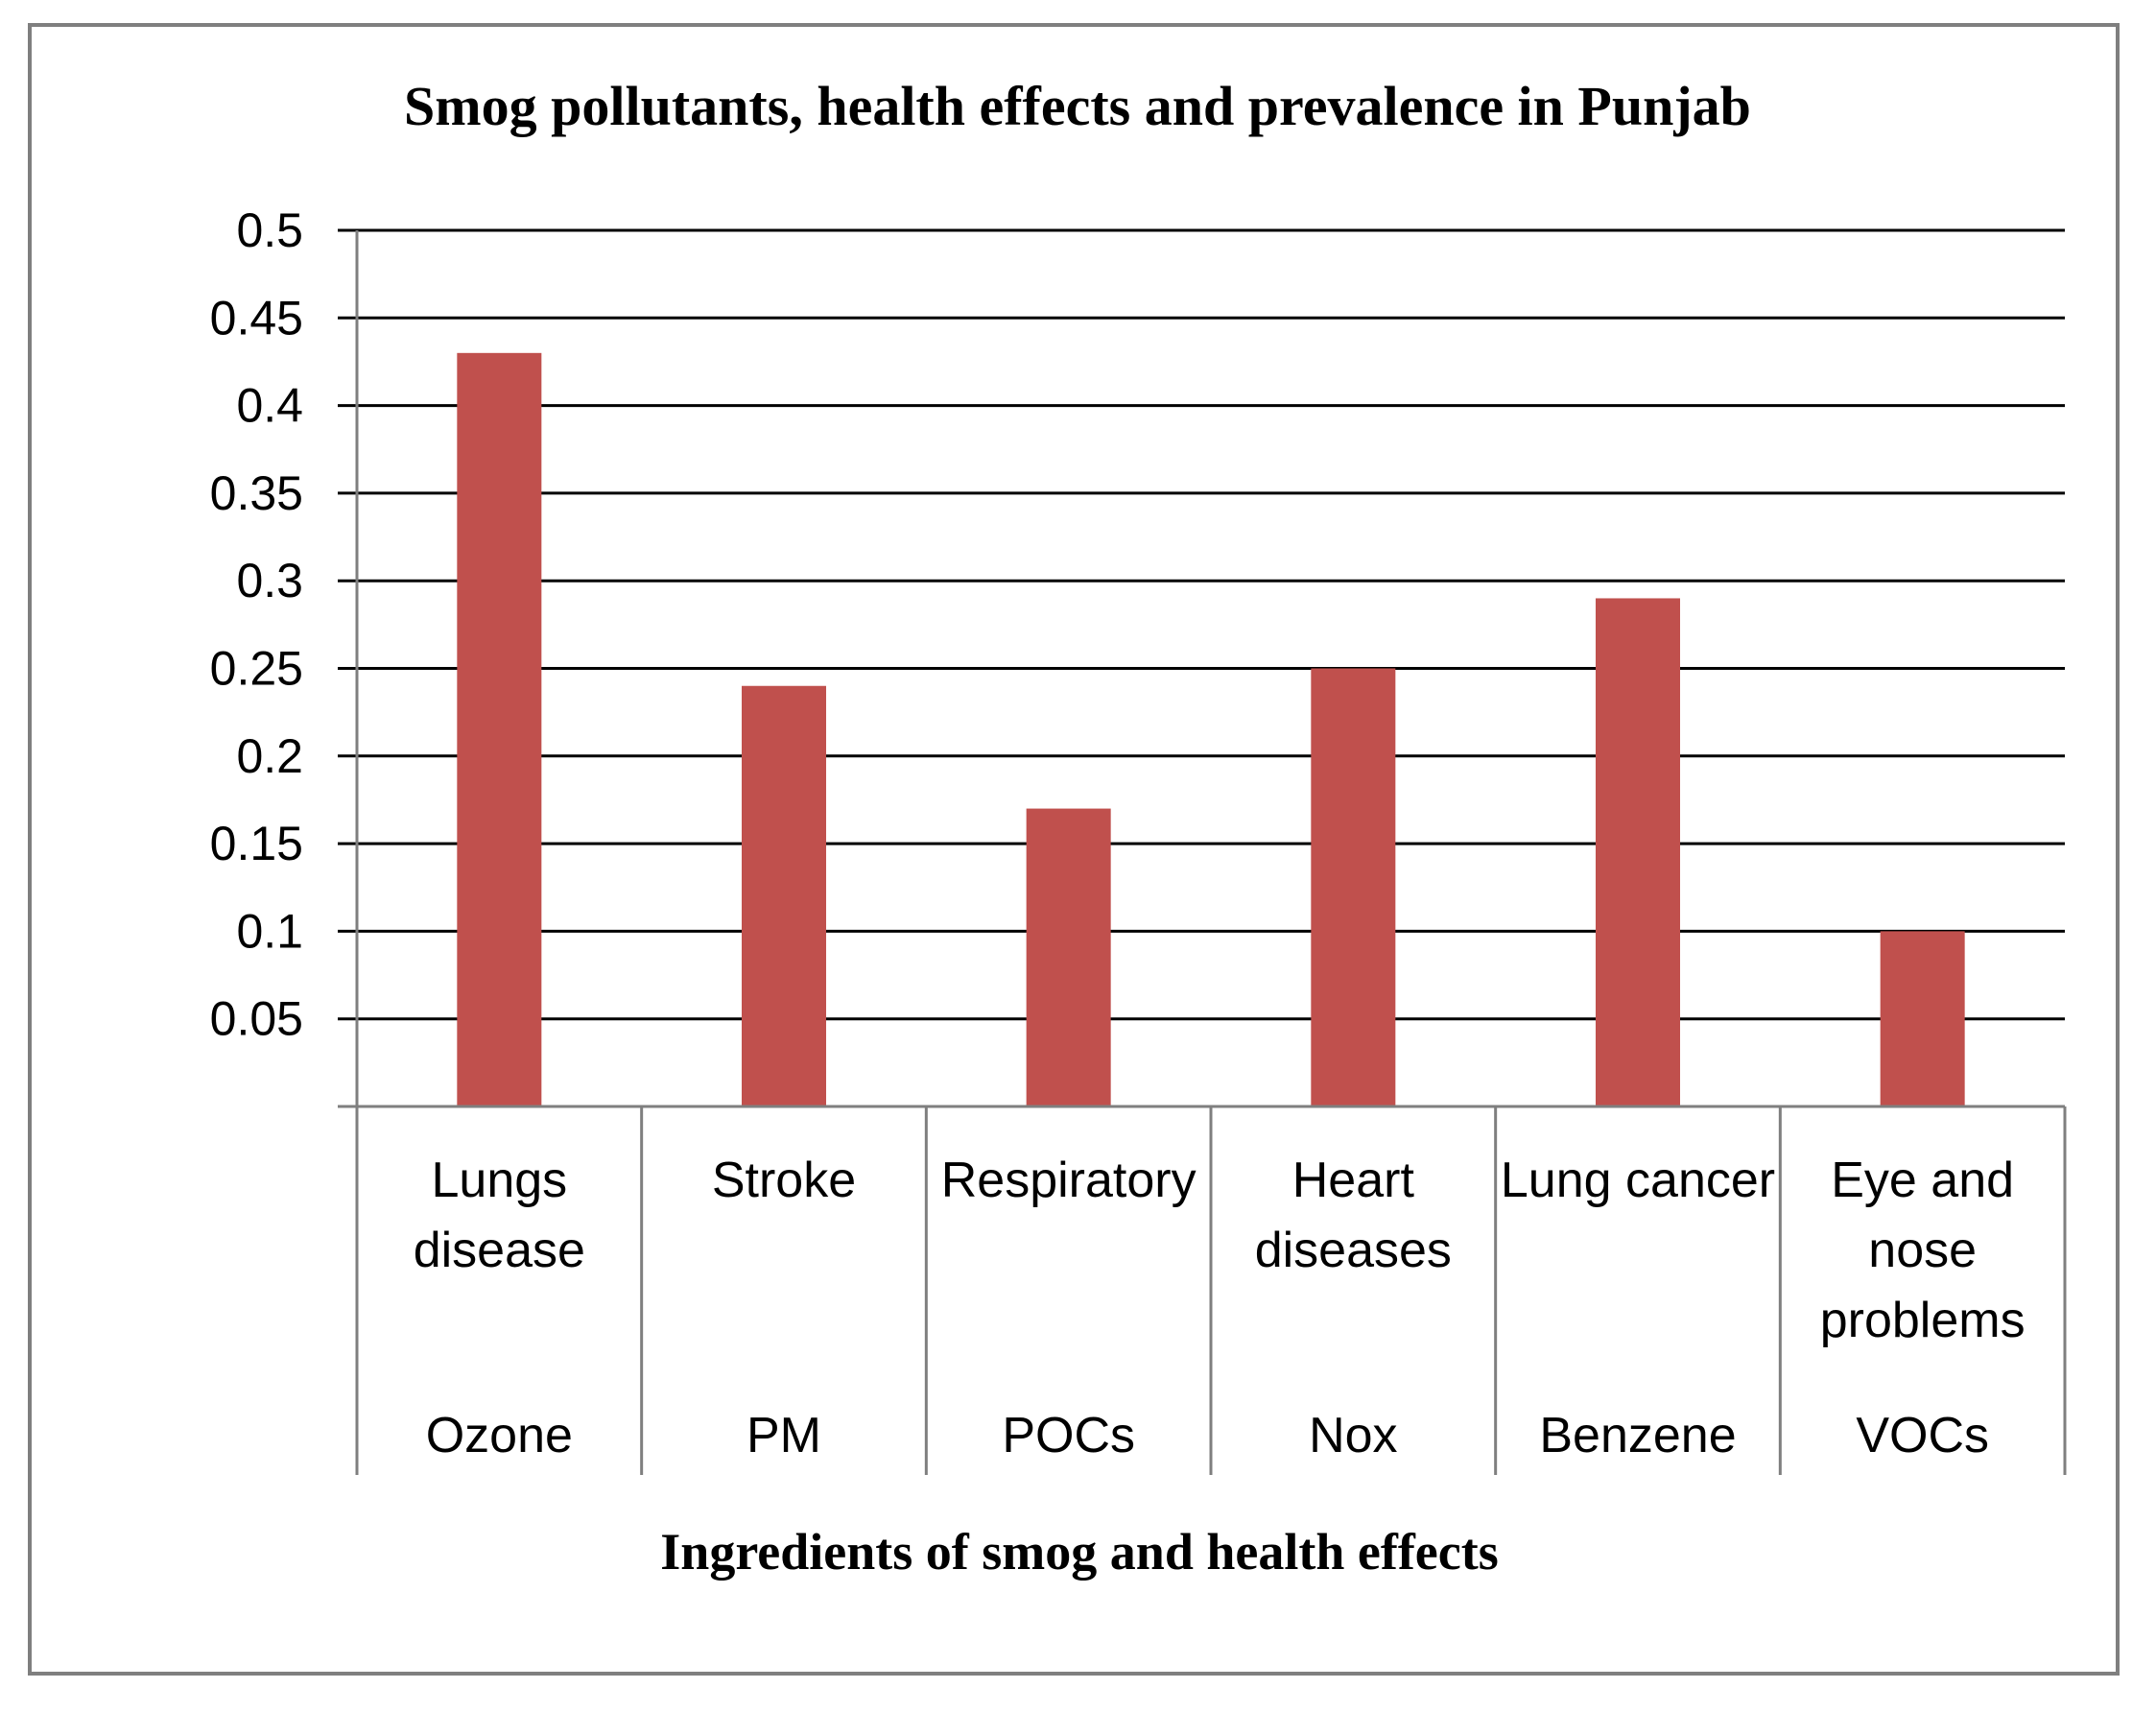 The height and width of the screenshot is (1712, 2156). What do you see at coordinates (269, 230) in the screenshot?
I see `y-tick-label: 0.5` at bounding box center [269, 230].